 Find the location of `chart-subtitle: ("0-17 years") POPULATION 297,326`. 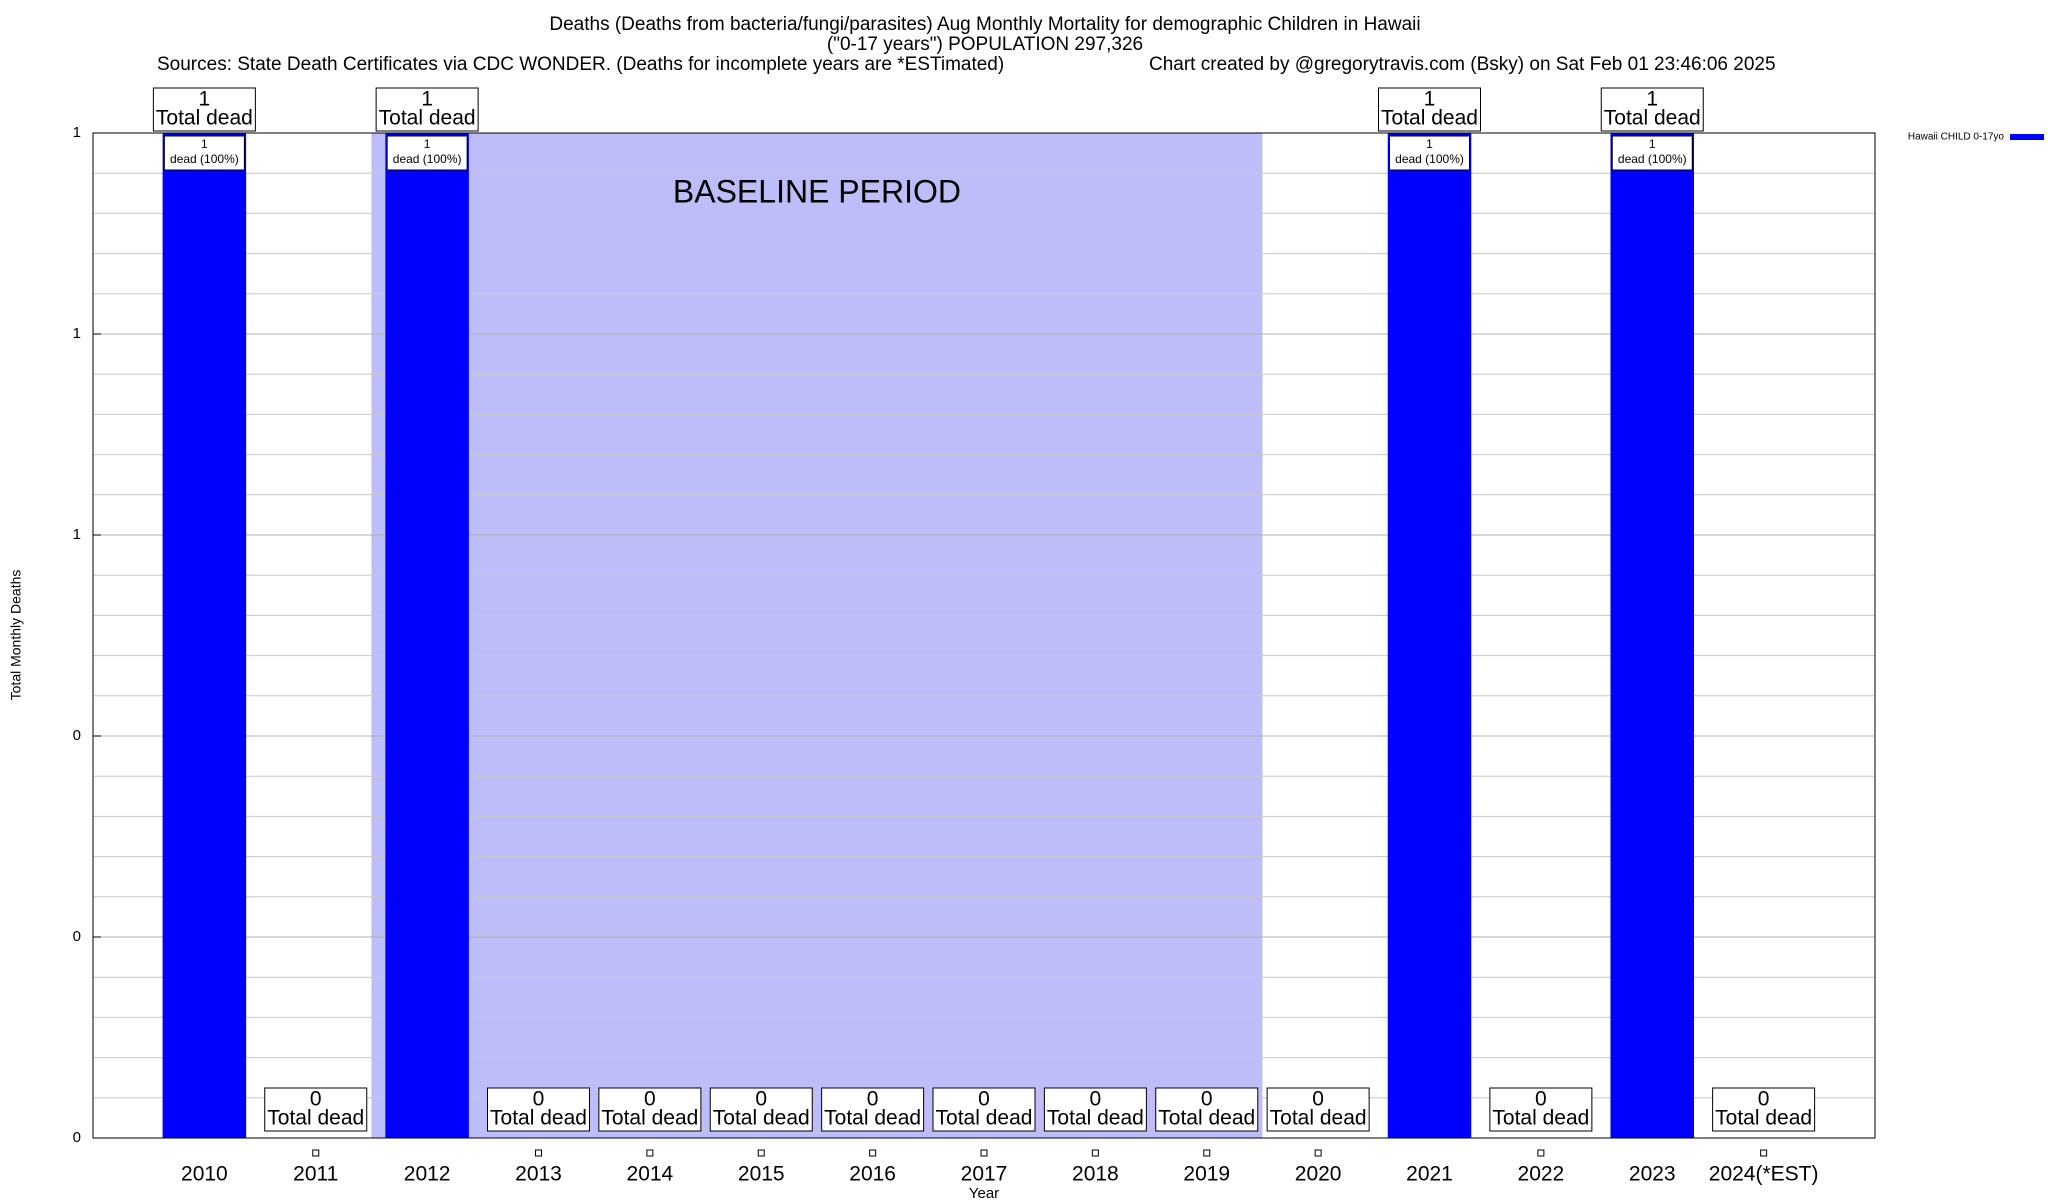

chart-subtitle: ("0-17 years") POPULATION 297,326 is located at coordinates (985, 44).